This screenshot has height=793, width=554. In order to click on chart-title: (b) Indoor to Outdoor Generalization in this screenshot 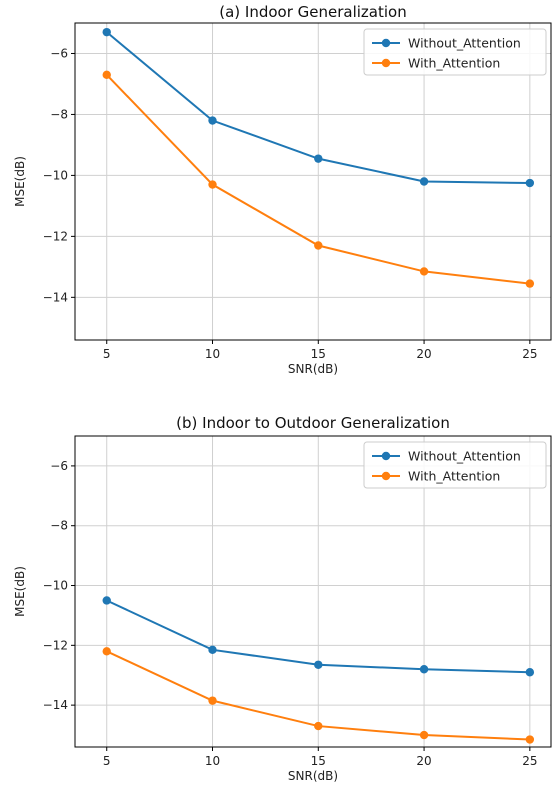, I will do `click(313, 423)`.